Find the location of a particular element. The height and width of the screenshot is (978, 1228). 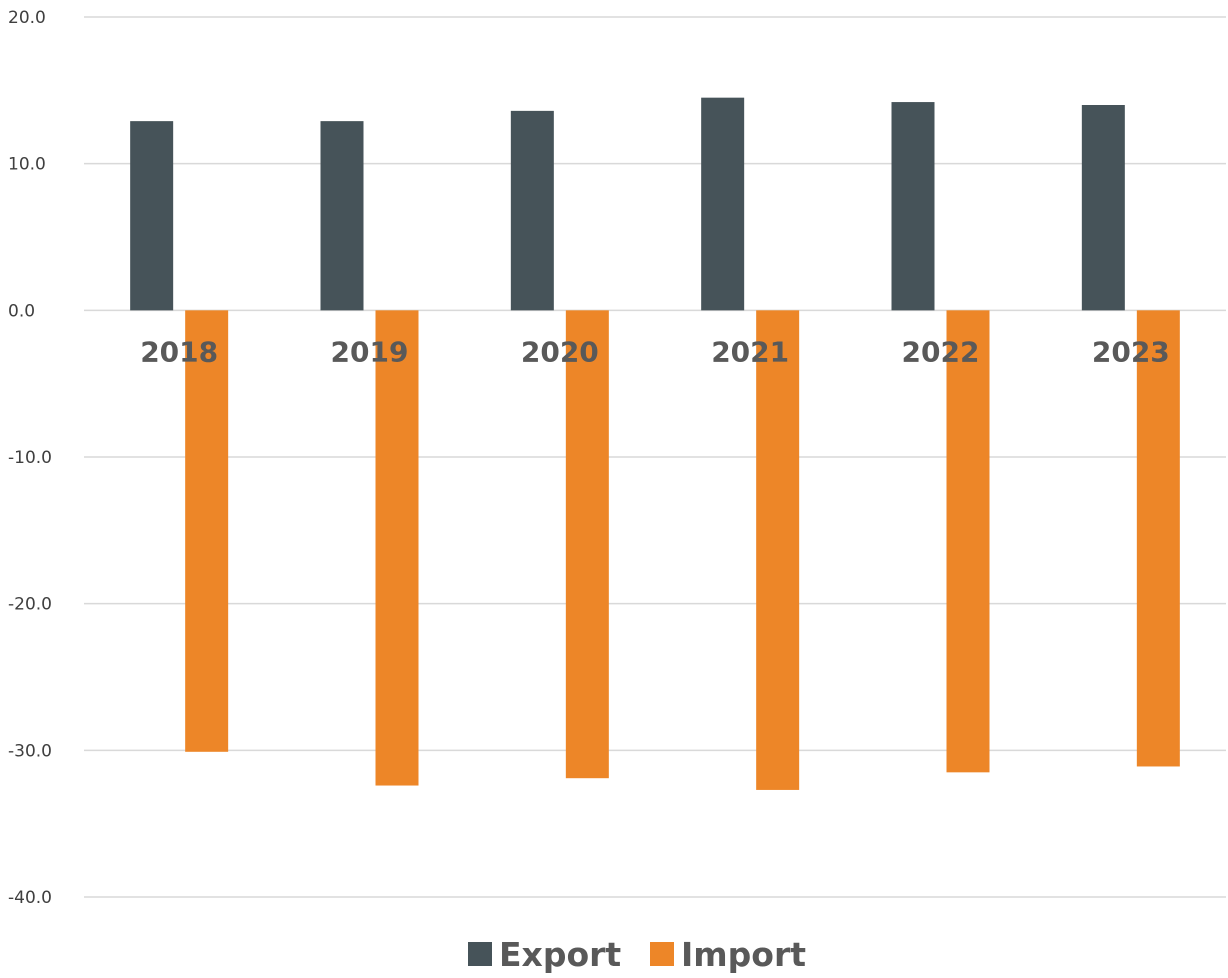

legend-label-export: Export is located at coordinates (560, 954).